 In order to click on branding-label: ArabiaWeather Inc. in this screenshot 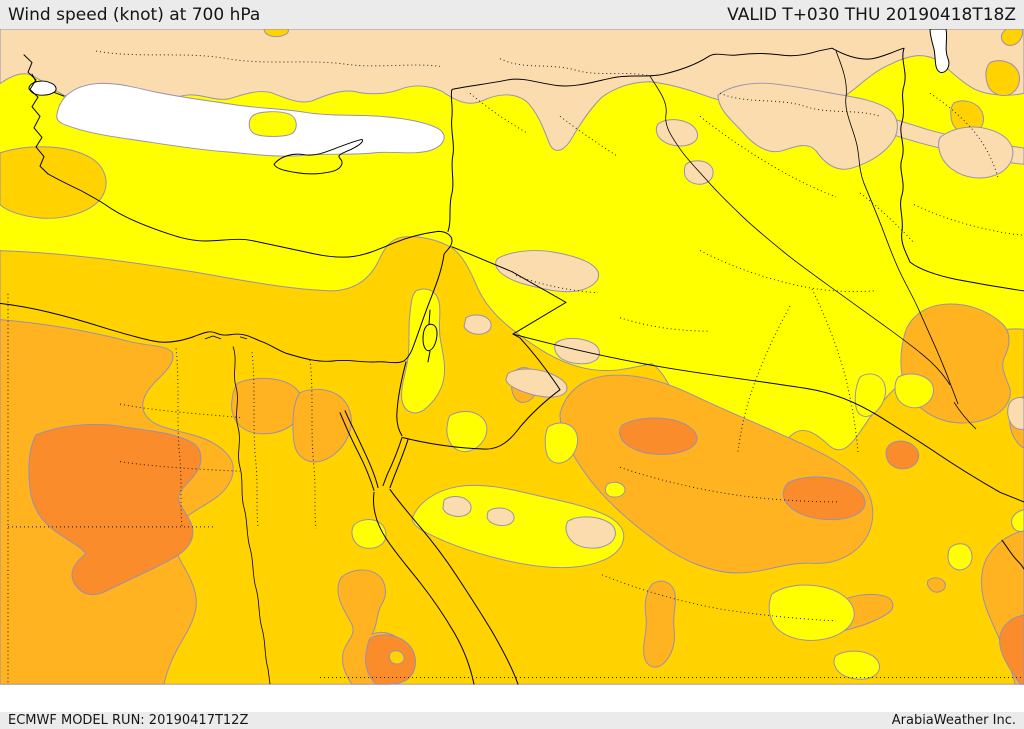, I will do `click(953, 720)`.